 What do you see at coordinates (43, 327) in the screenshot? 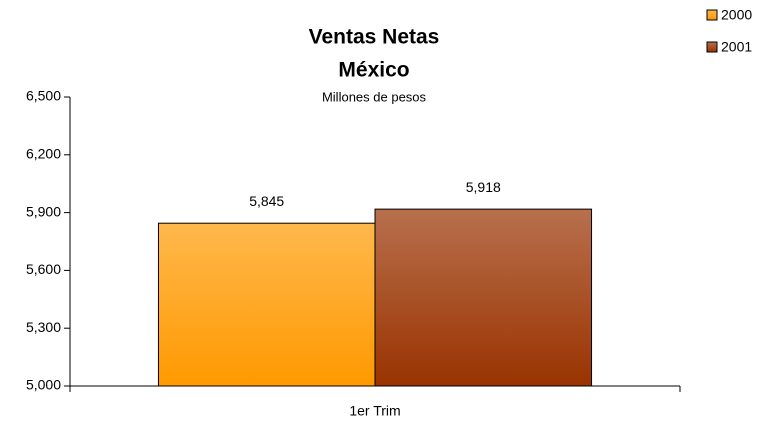
I see `y-tick-label: 5,300` at bounding box center [43, 327].